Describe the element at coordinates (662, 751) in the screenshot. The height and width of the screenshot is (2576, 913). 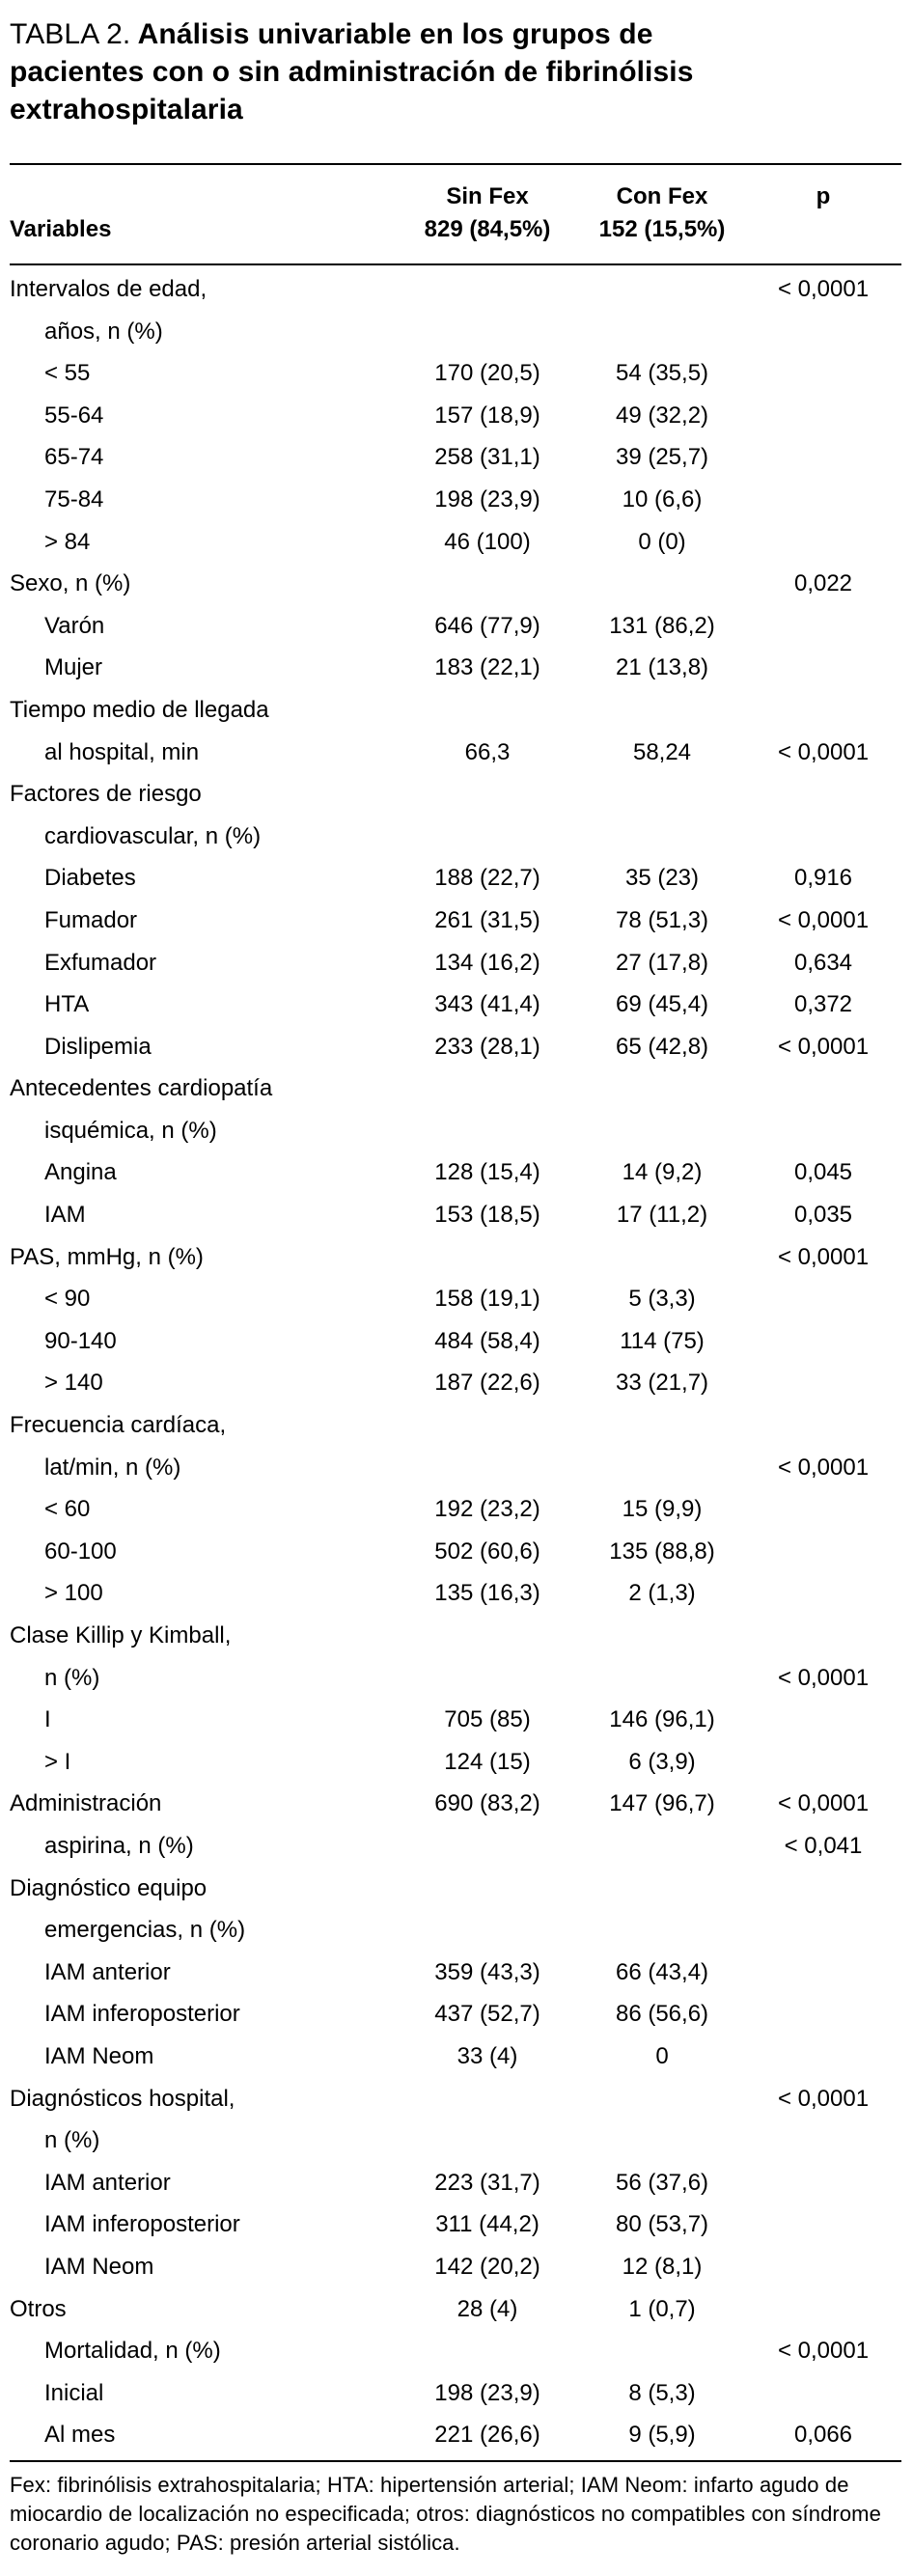
I see `row-con-fex-value: 58,24` at that location.